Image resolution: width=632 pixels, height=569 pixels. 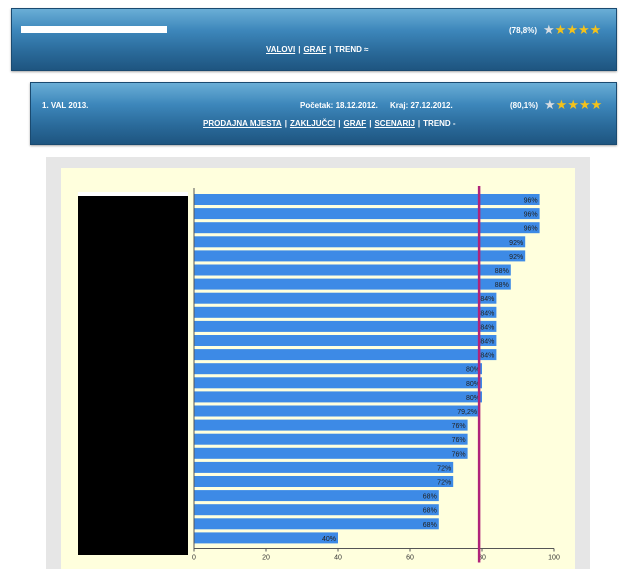 I want to click on overall-rating-stars: ★★★★★, so click(x=572, y=29).